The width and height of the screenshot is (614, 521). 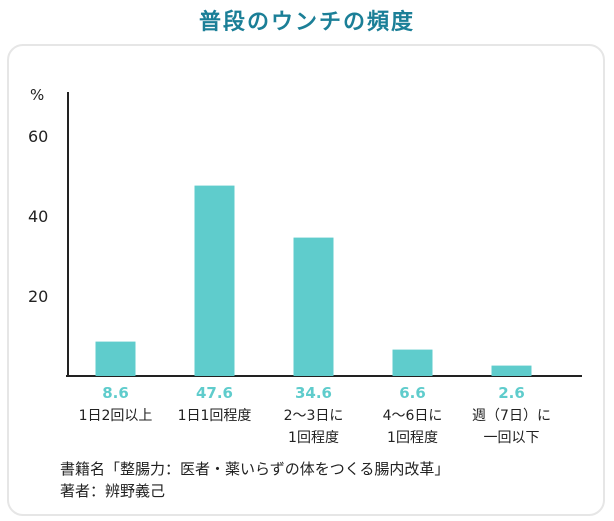 What do you see at coordinates (38, 216) in the screenshot?
I see `y-tick-label: 40` at bounding box center [38, 216].